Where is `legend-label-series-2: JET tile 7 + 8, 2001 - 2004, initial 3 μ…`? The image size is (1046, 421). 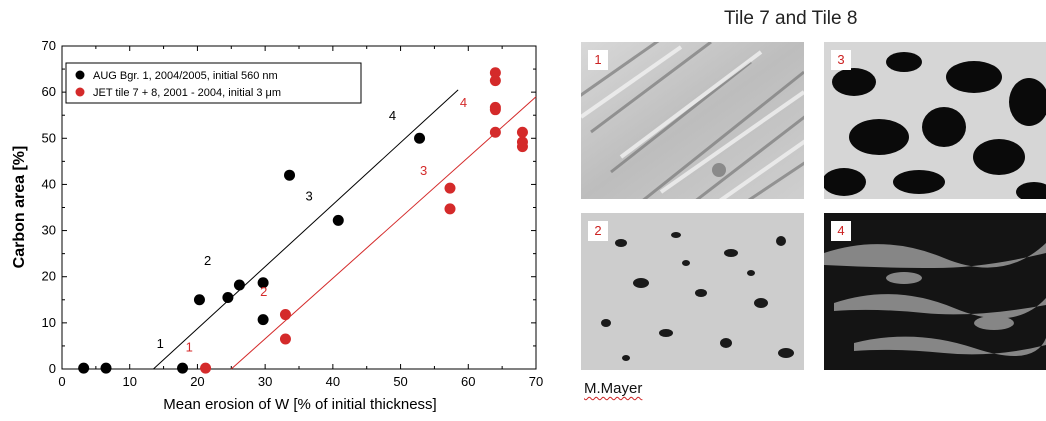
legend-label-series-2: JET tile 7 + 8, 2001 - 2004, initial 3 μ… is located at coordinates (187, 93).